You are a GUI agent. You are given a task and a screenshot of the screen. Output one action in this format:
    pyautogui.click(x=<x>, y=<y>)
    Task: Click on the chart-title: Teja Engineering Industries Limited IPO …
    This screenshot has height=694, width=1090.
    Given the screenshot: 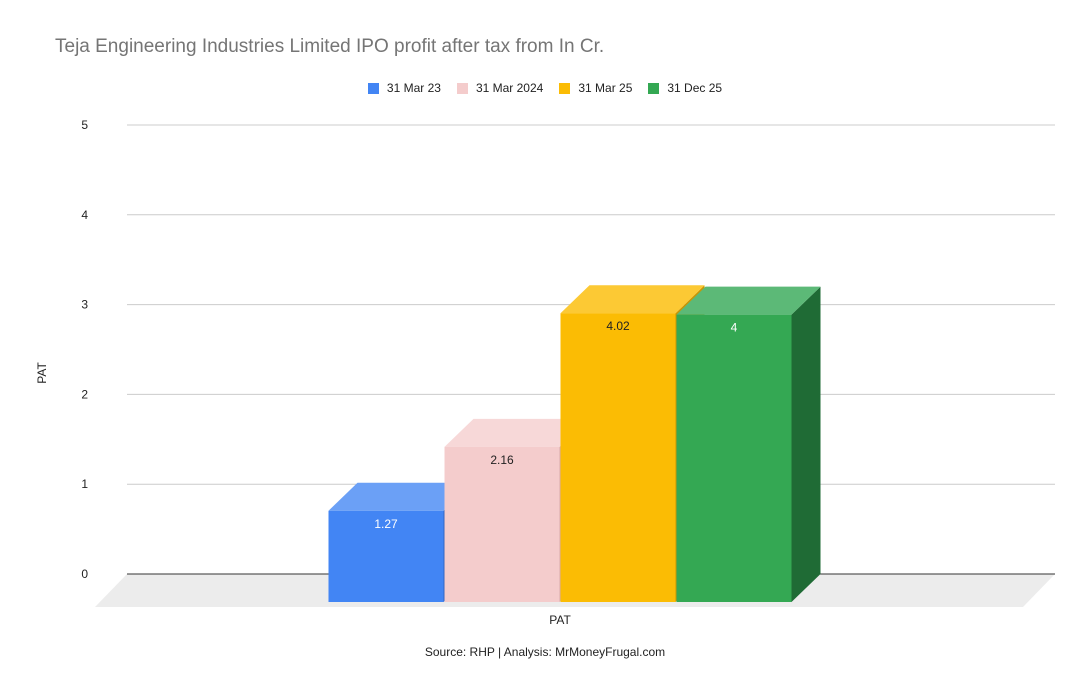 What is the action you would take?
    pyautogui.click(x=330, y=46)
    